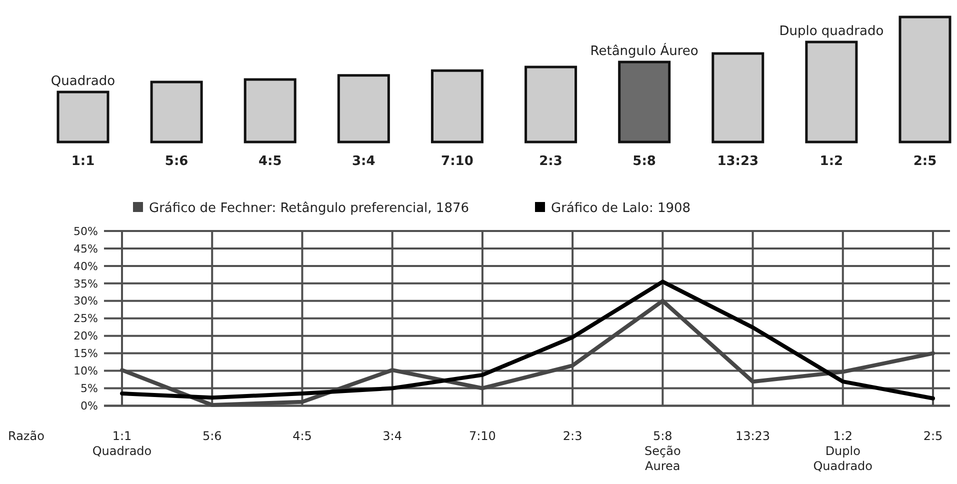 The height and width of the screenshot is (484, 957). Describe the element at coordinates (309, 208) in the screenshot. I see `legend-label: Gráfico de Fechner: Retângulo preferencial, 1876` at that location.